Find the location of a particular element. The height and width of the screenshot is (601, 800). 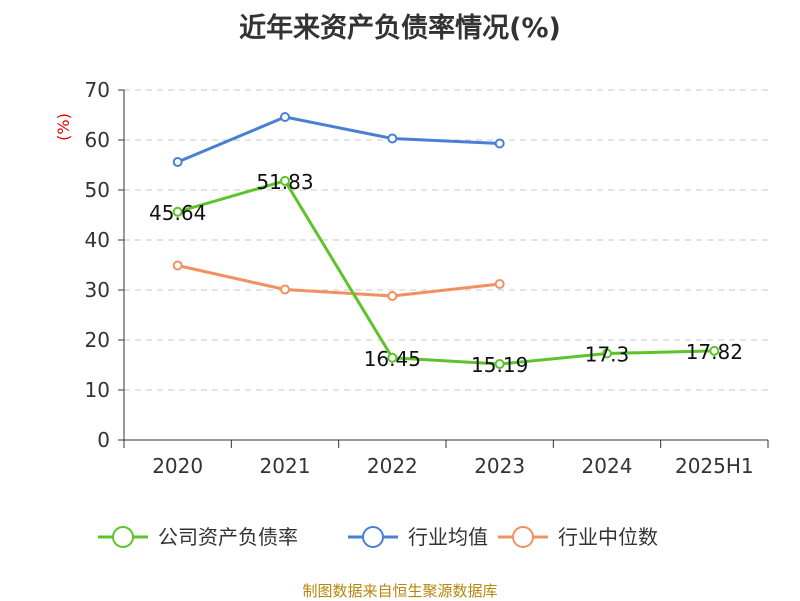

y-tick-label: 10 is located at coordinates (97, 390).